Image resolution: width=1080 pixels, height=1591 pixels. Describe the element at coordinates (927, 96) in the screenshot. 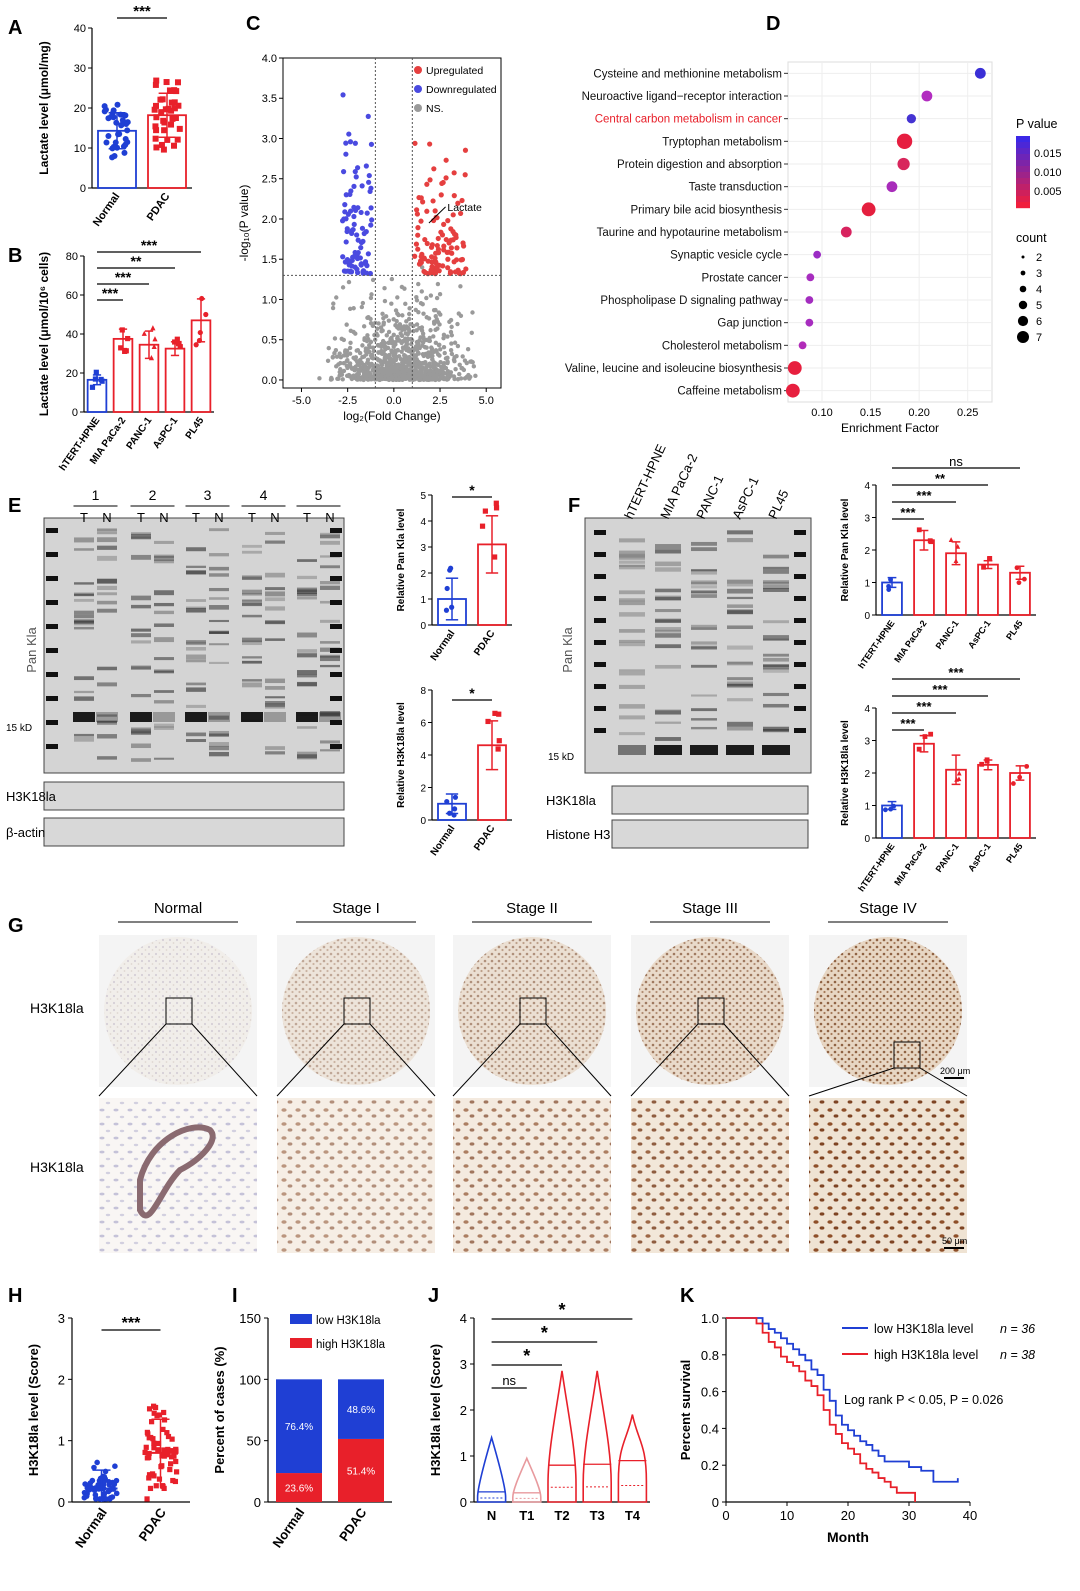

I see `pathway-dot` at that location.